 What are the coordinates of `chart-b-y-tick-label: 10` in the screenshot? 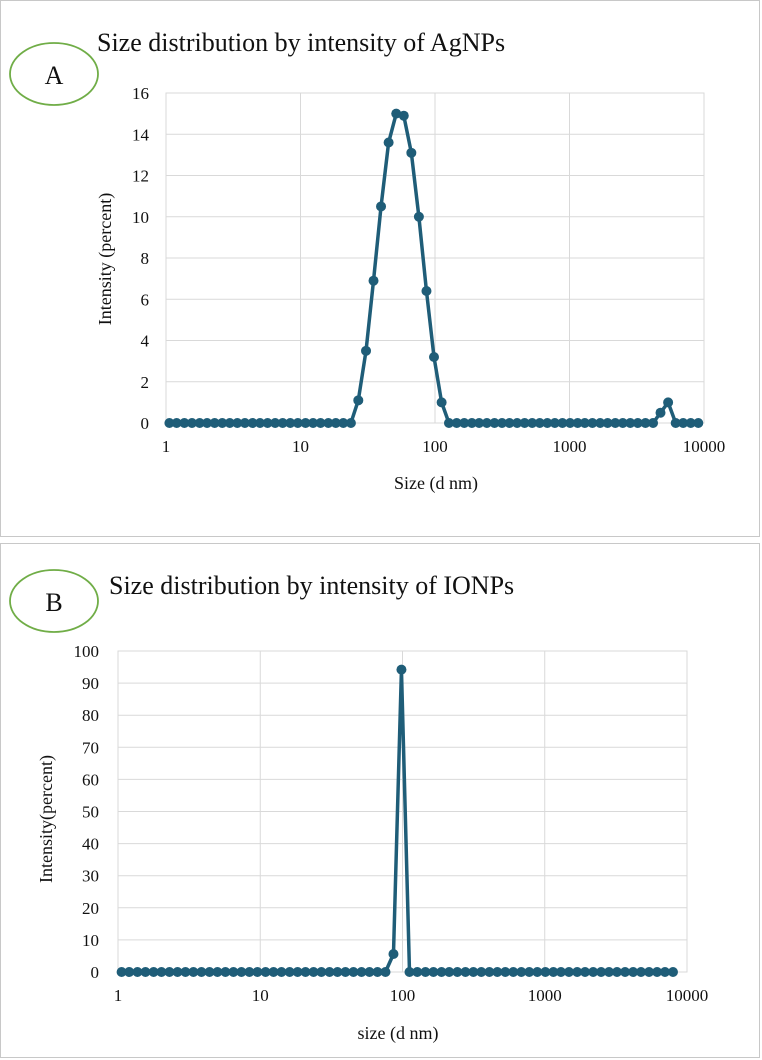 It's located at (90, 940).